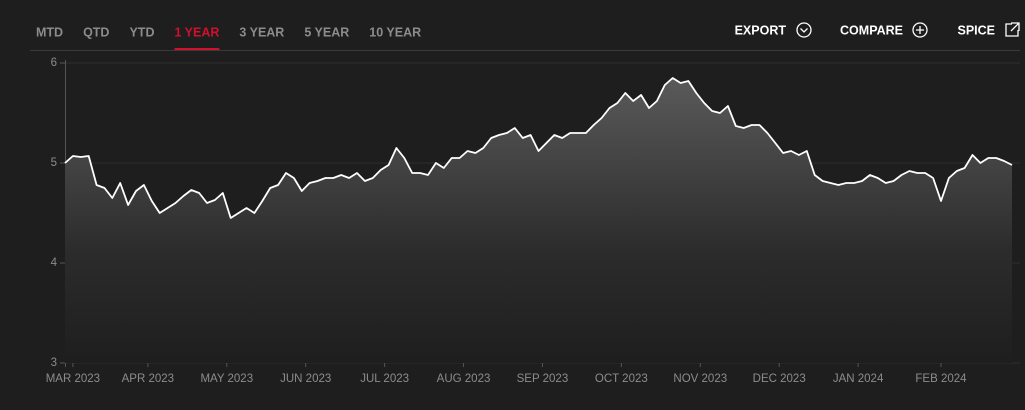 This screenshot has height=410, width=1025. Describe the element at coordinates (148, 379) in the screenshot. I see `x-tick-label: APR 2023` at that location.